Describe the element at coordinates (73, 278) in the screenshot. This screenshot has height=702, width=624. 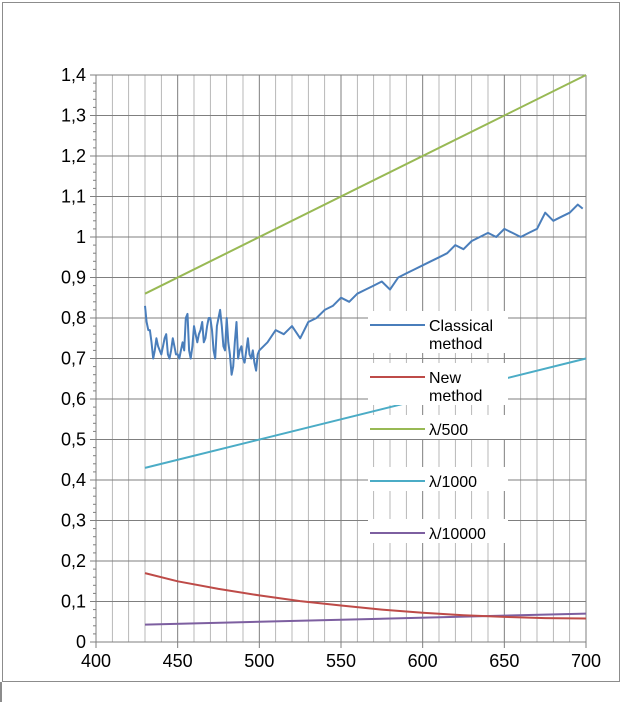
I see `y-tick-label: 0,9` at that location.